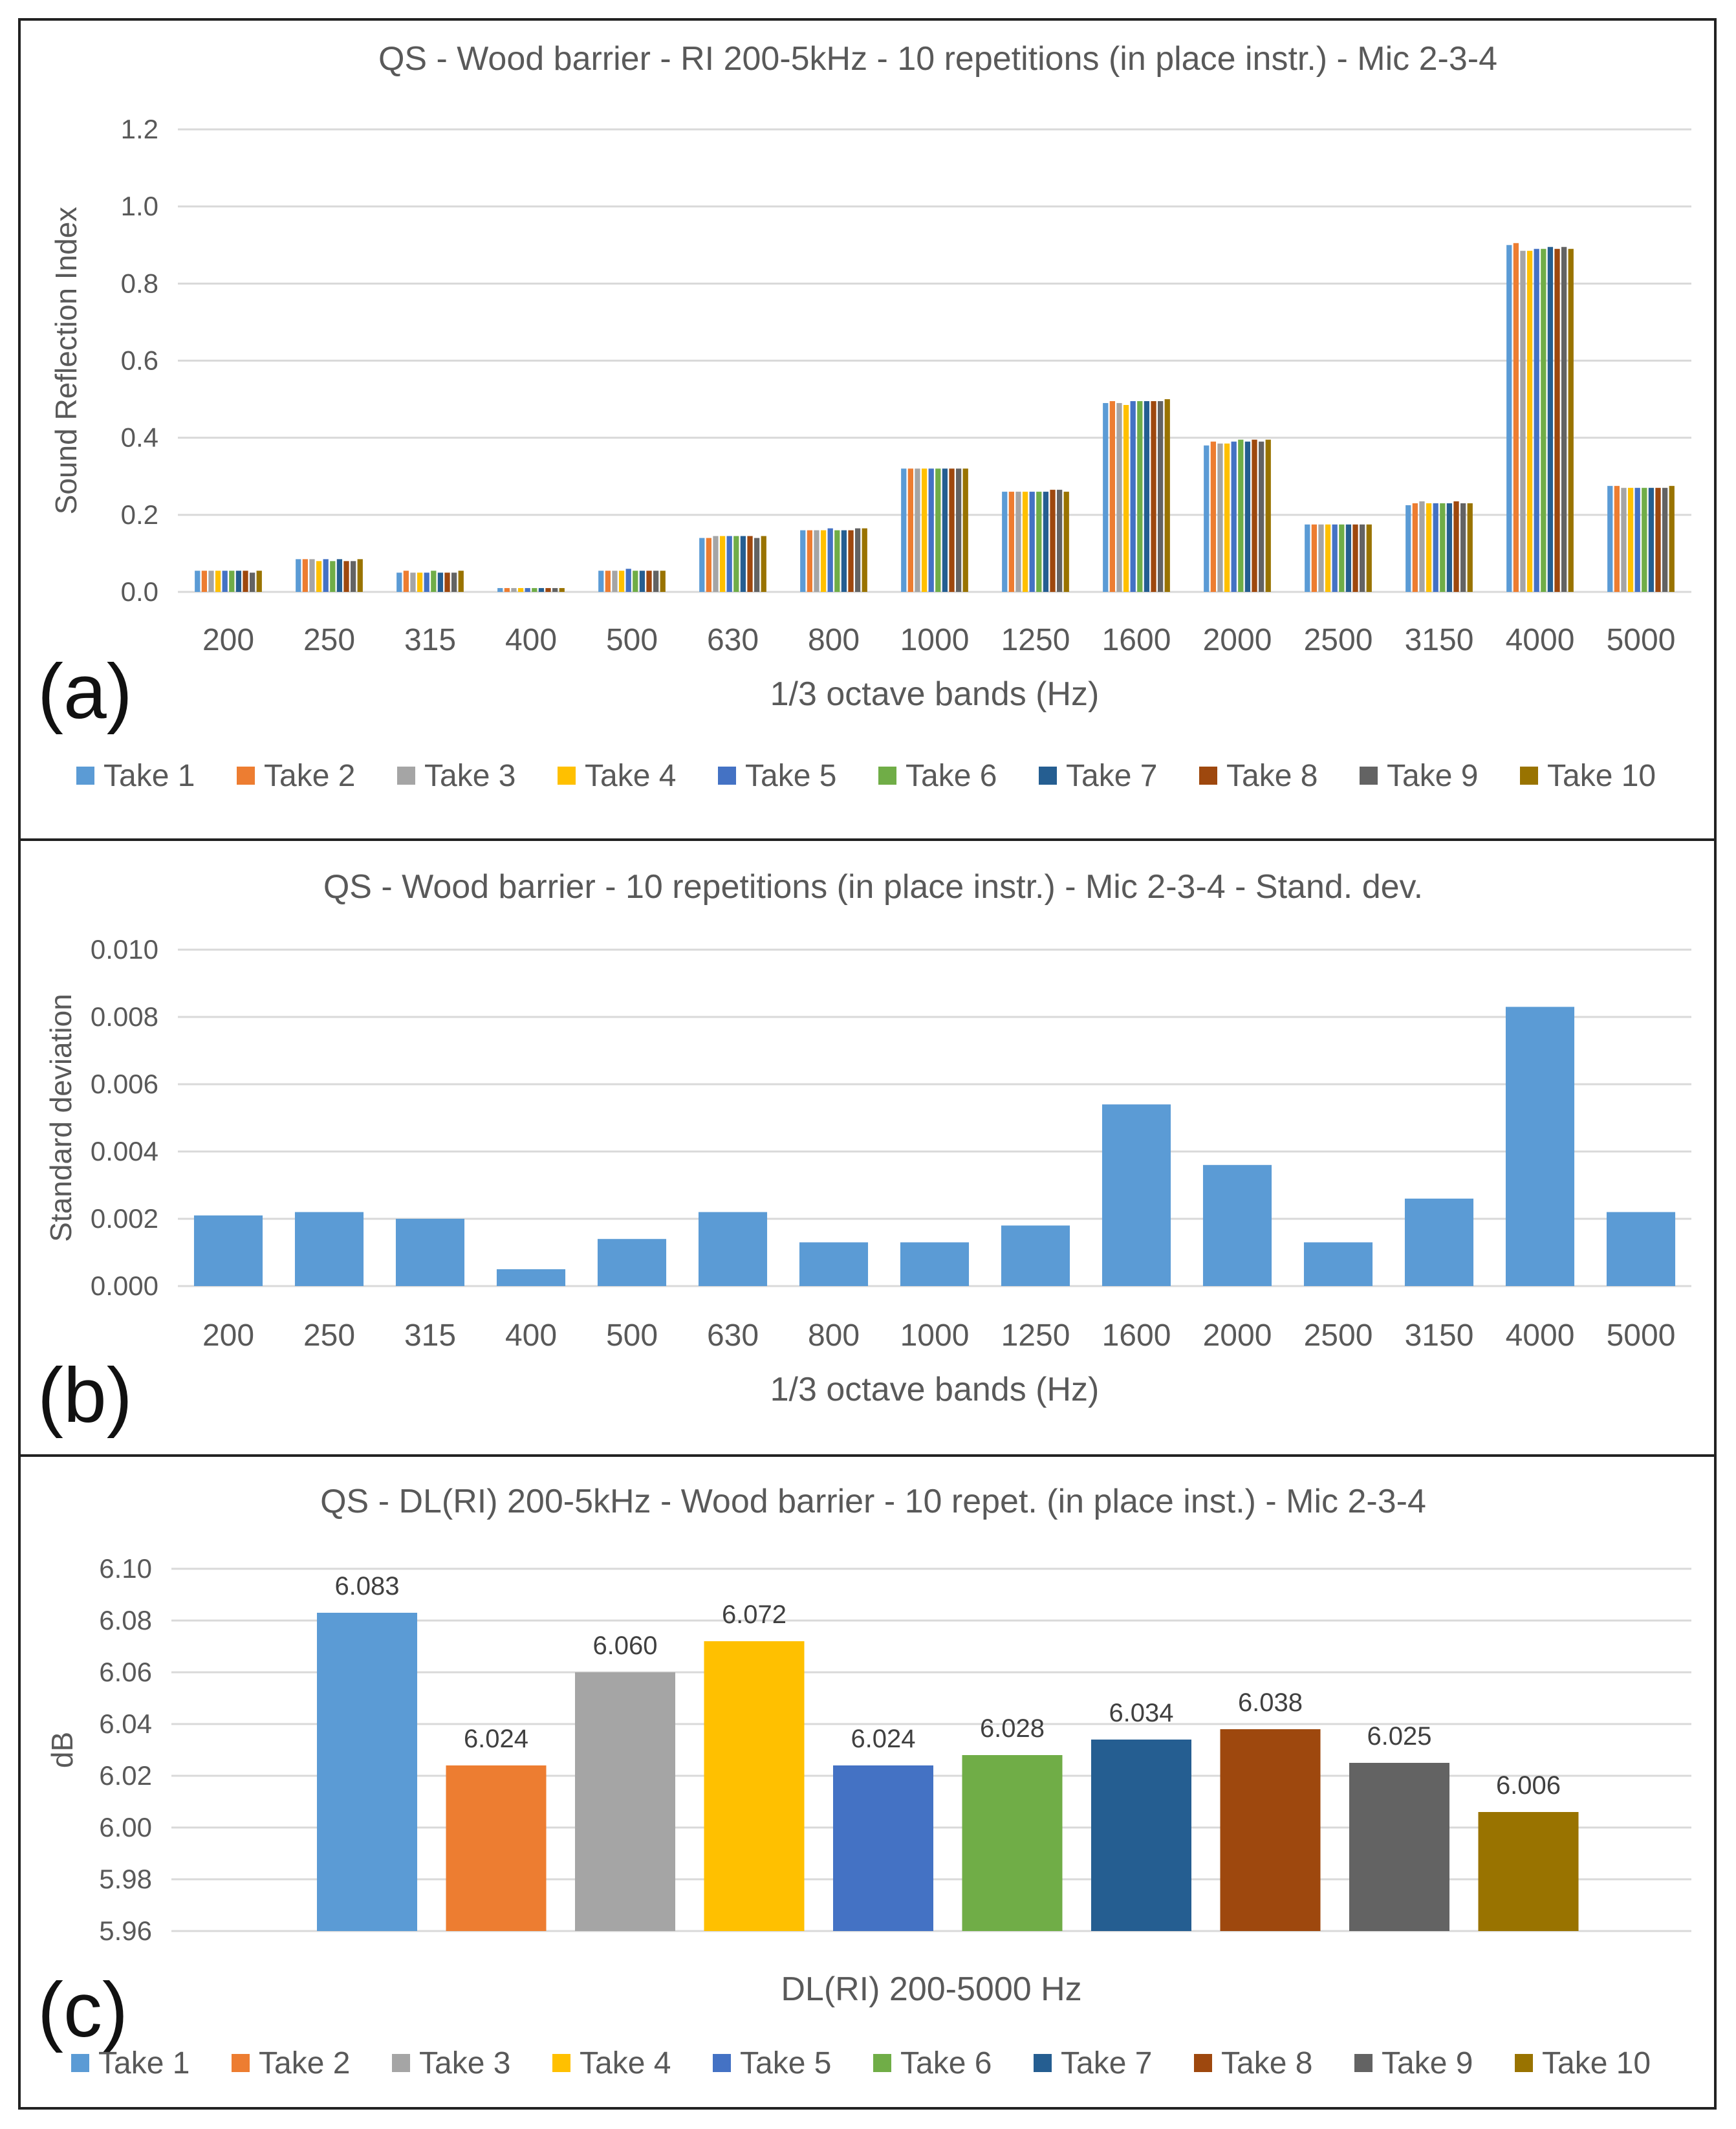  What do you see at coordinates (1035, 1335) in the screenshot?
I see `x-tick-label: 1250` at bounding box center [1035, 1335].